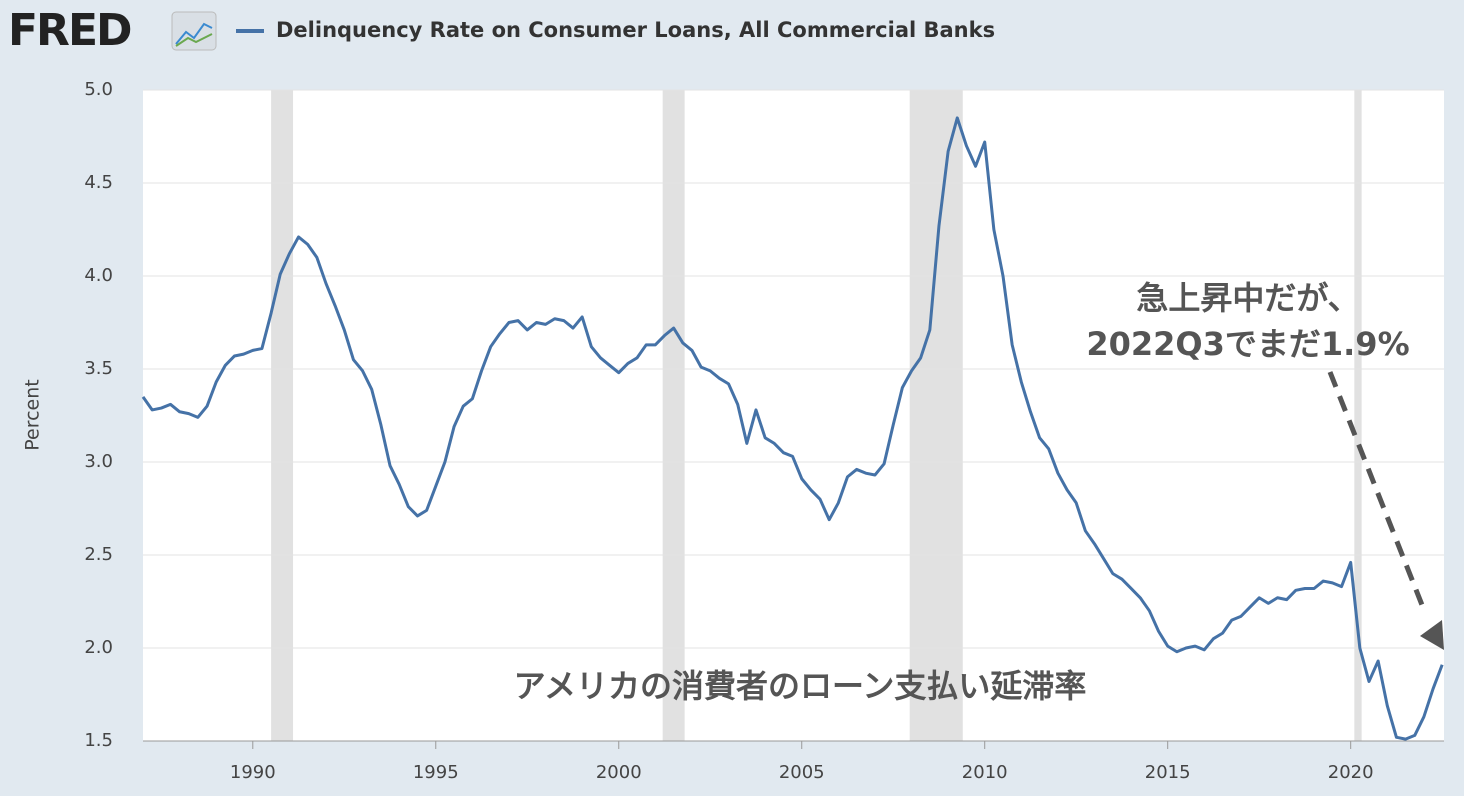  What do you see at coordinates (98, 461) in the screenshot?
I see `y-tick-label: 3.0` at bounding box center [98, 461].